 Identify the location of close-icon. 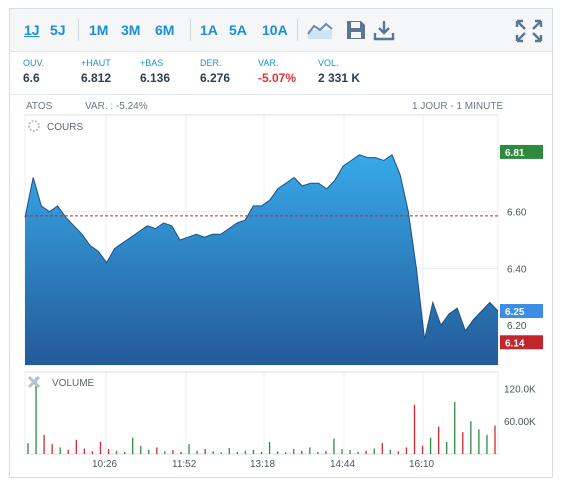
(34, 382).